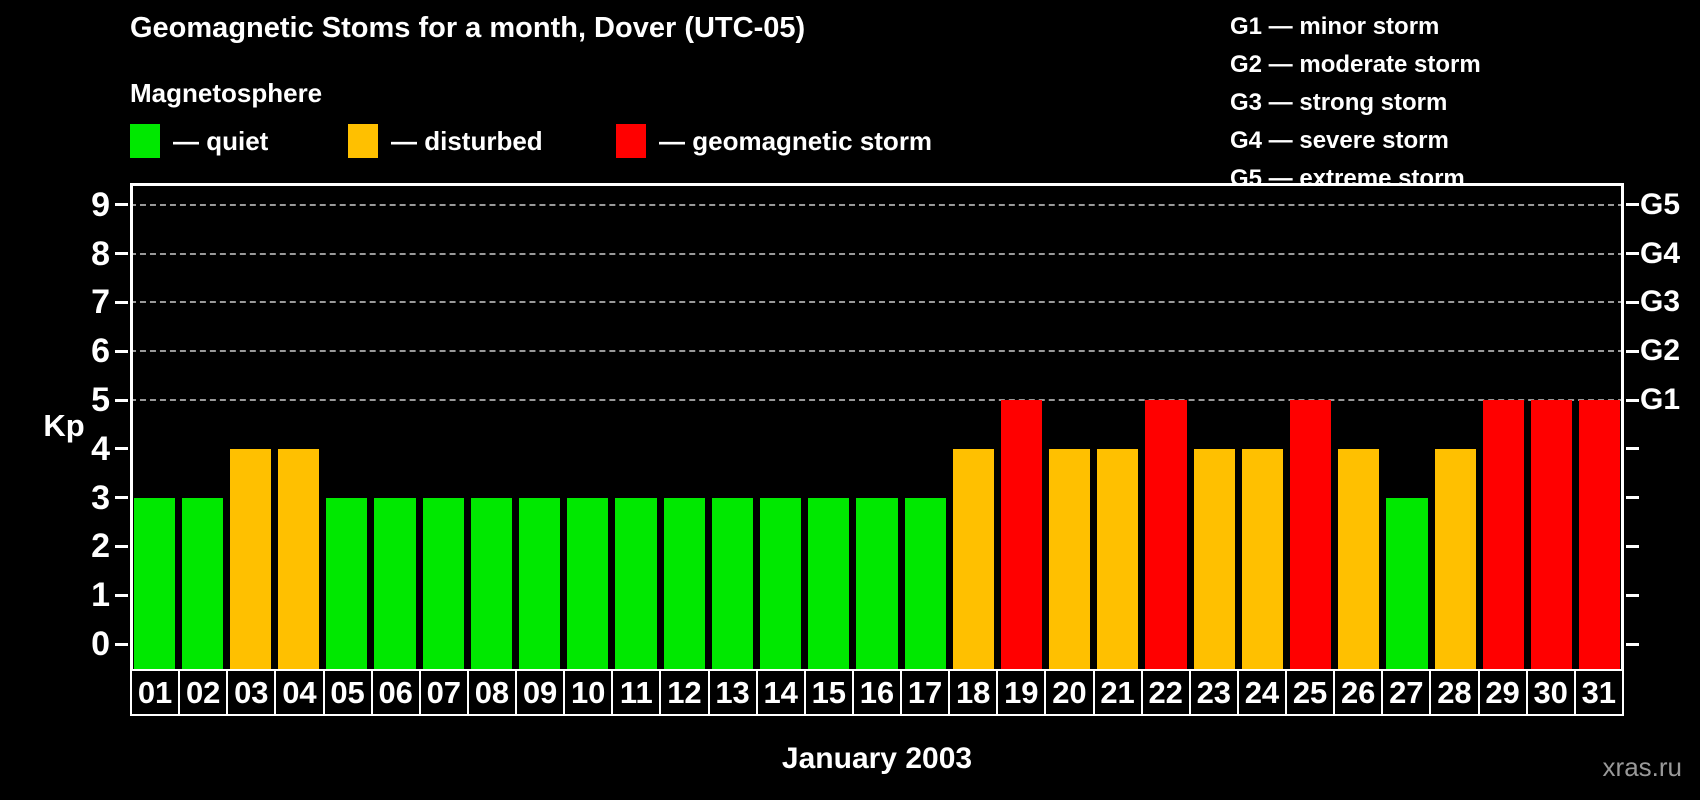 This screenshot has width=1700, height=800. I want to click on y-axis-label-8: 8, so click(100, 253).